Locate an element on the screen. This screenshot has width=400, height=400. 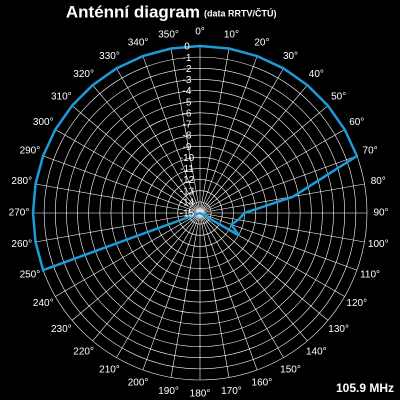
r-tick-label: -4 is located at coordinates (187, 91).